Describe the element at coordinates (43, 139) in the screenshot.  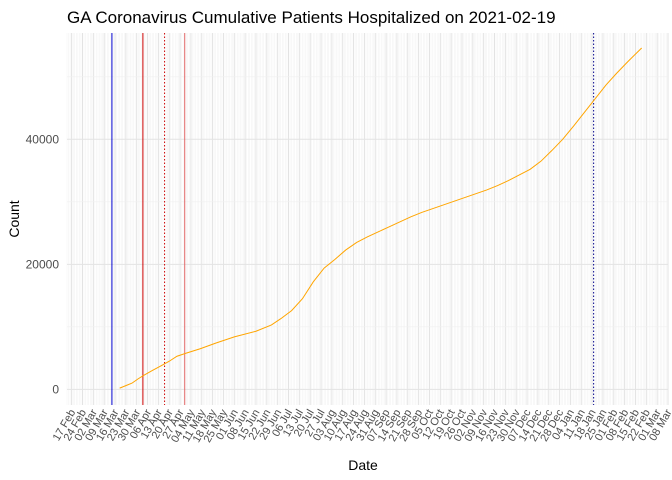
I see `y-tick-label: 40000` at that location.